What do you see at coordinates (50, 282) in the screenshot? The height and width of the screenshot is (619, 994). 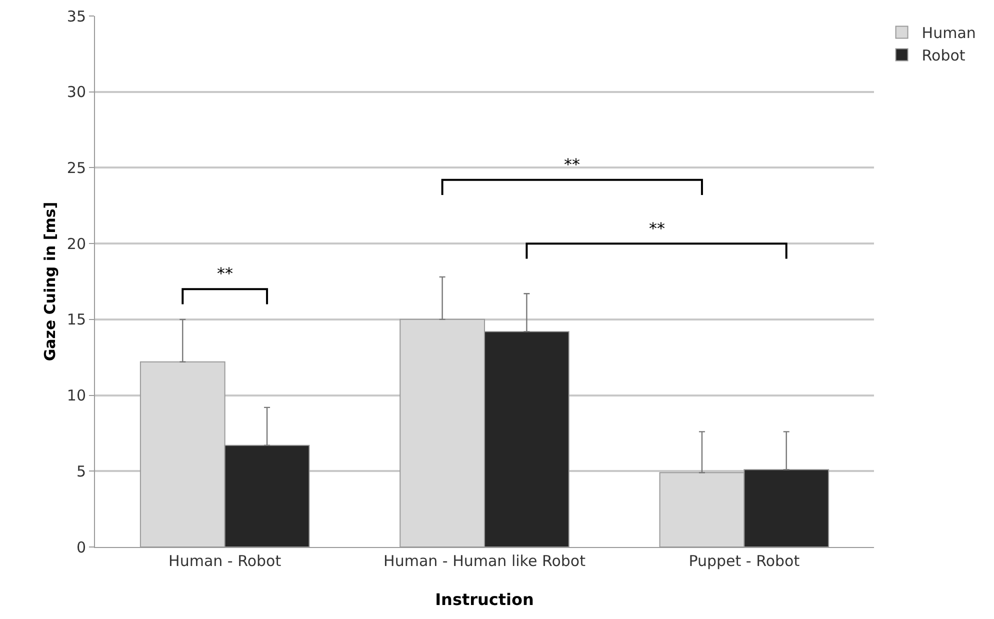 I see `y-axis-title: Gaze Cuing in [ms]` at bounding box center [50, 282].